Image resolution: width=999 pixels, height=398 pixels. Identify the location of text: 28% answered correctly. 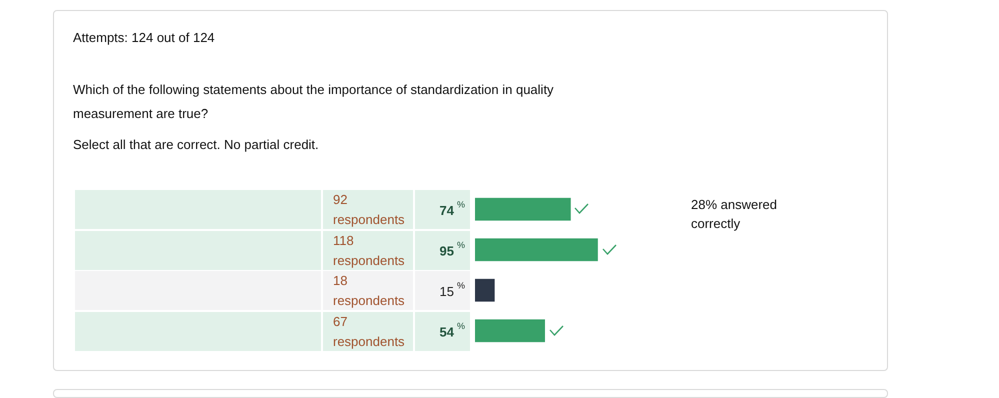
(734, 214).